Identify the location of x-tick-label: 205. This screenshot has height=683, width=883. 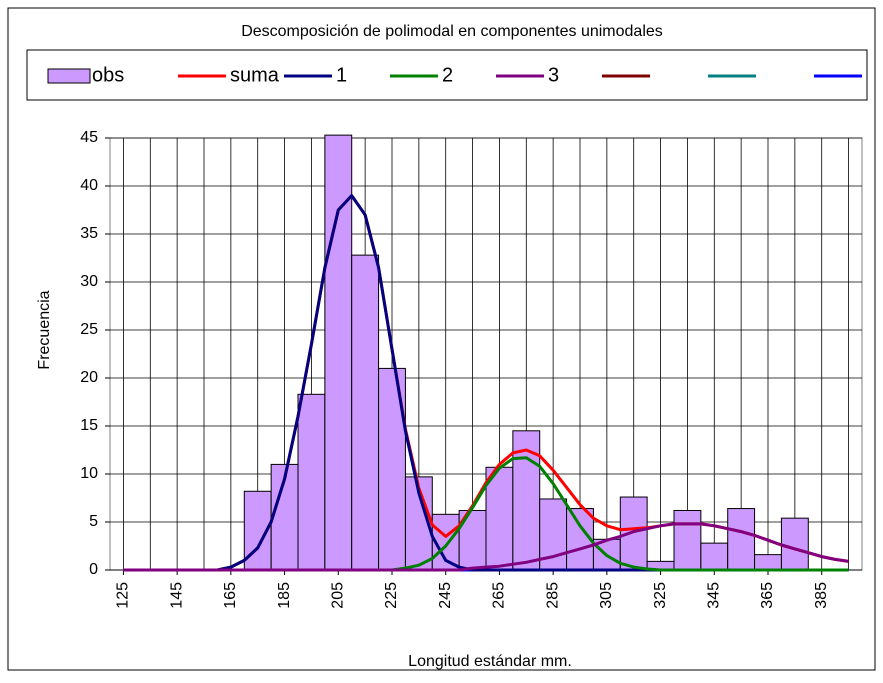
(338, 595).